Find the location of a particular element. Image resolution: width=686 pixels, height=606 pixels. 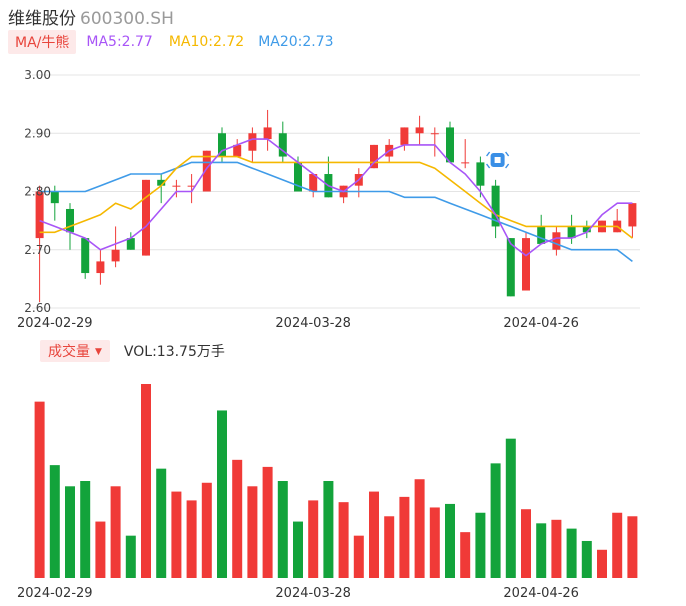

volume-legend: 成交量 ▼ VOL:13.75万手 is located at coordinates (132, 351).